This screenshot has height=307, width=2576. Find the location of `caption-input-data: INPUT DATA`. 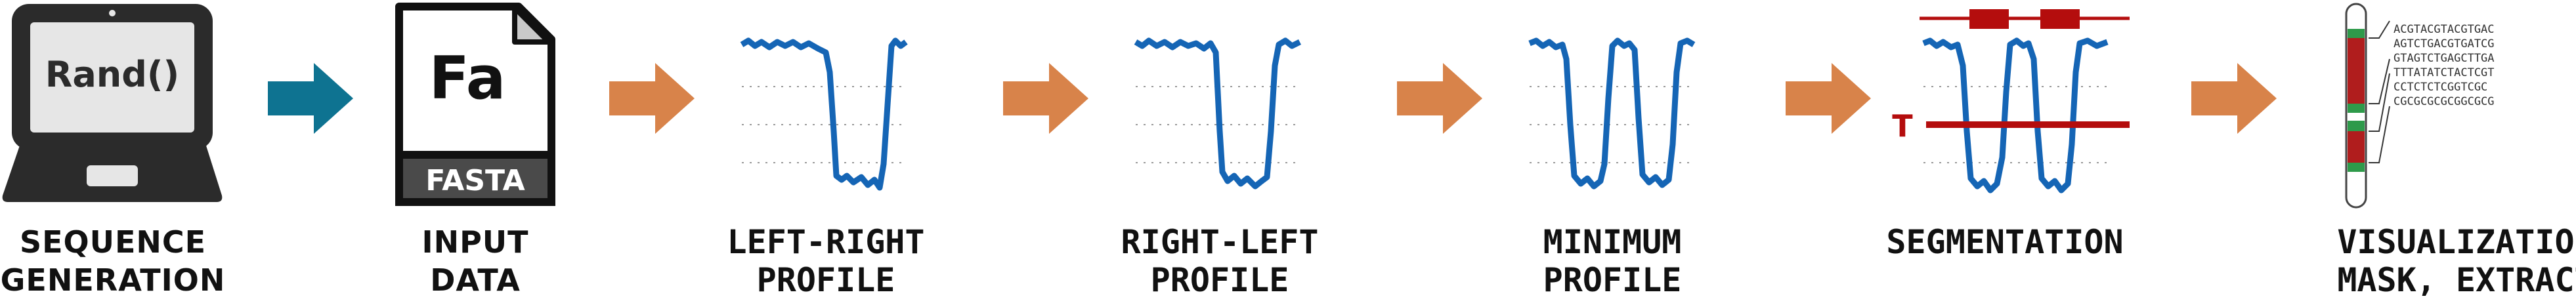

caption-input-data: INPUT DATA is located at coordinates (475, 261).